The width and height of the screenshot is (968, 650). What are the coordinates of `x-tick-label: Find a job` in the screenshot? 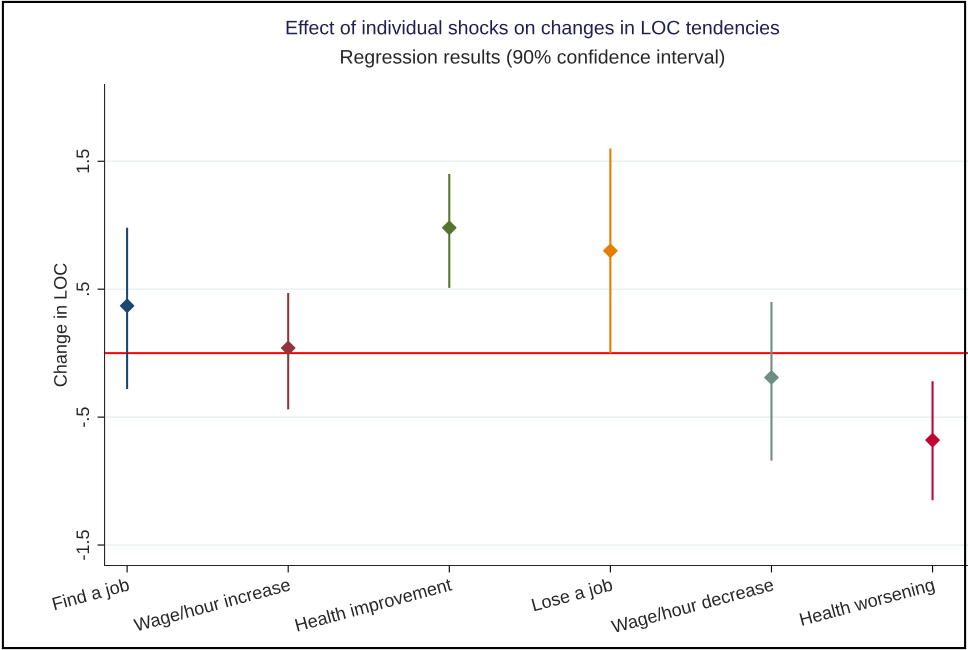 It's located at (91, 596).